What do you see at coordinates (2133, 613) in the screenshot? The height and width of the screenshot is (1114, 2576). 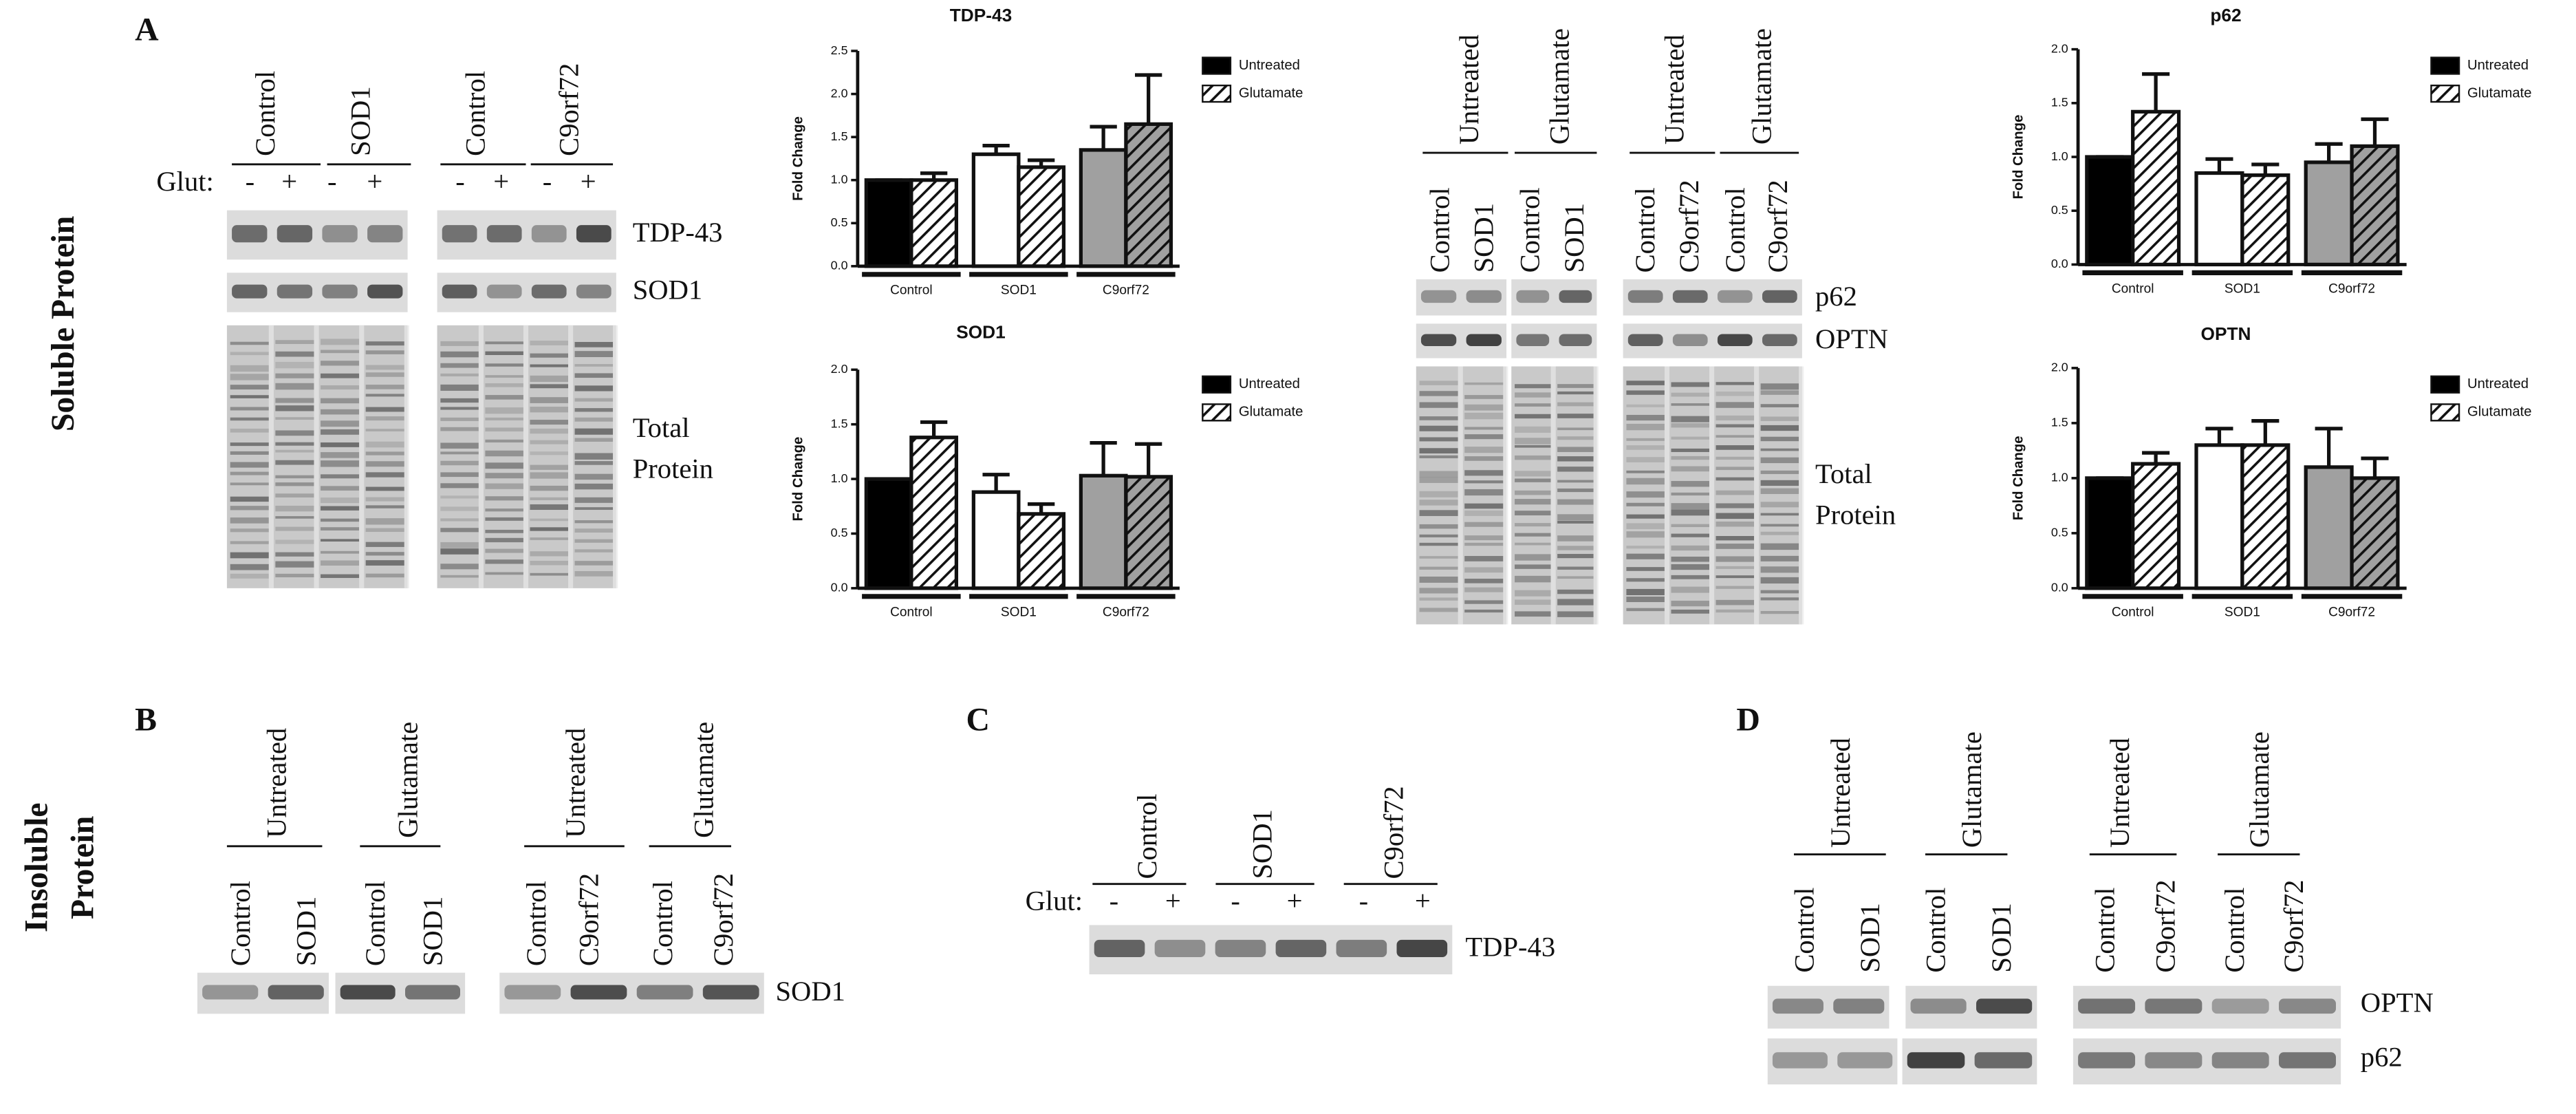 I see `x-tick-label: Control` at bounding box center [2133, 613].